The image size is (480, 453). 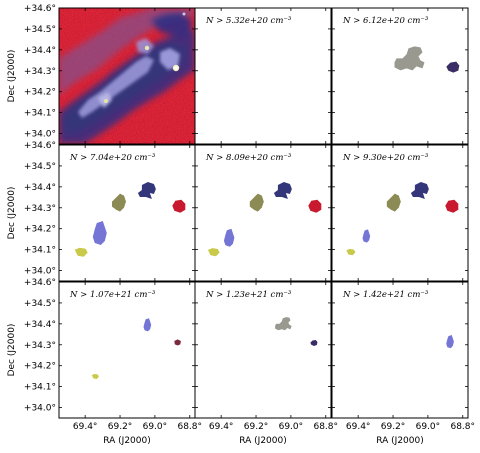 What do you see at coordinates (385, 21) in the screenshot?
I see `threshold-label: N > 6.12e+20 cm⁻³` at bounding box center [385, 21].